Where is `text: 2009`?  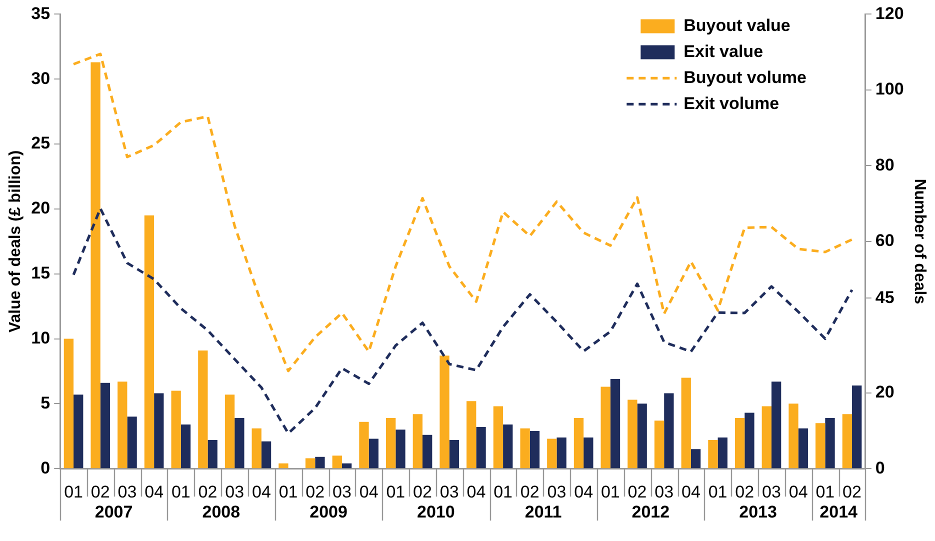
text: 2009 is located at coordinates (329, 512).